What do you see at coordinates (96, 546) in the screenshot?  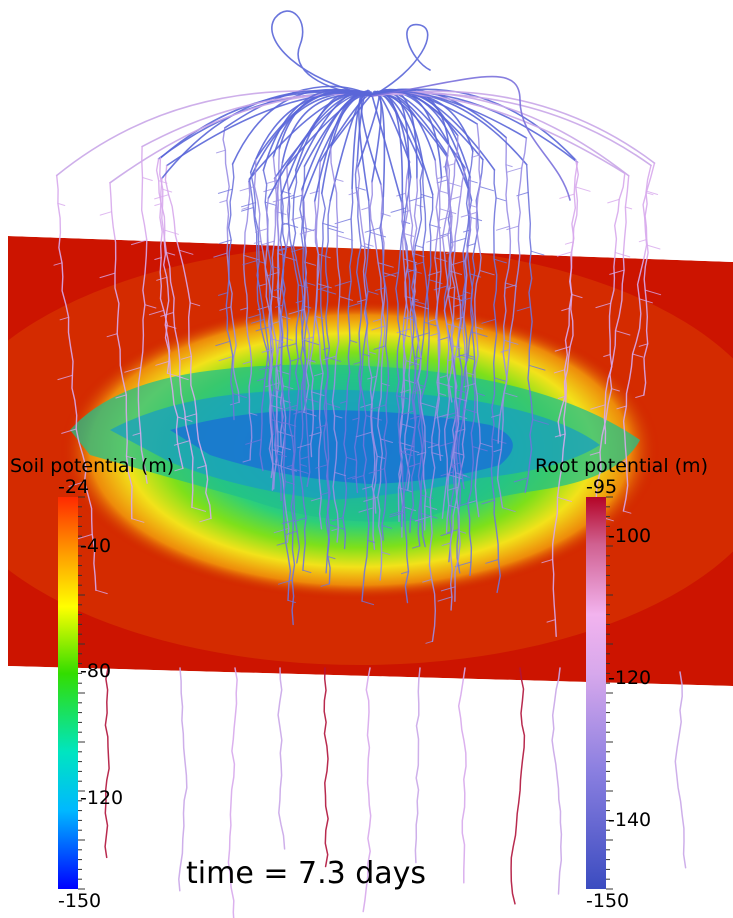 I see `soil-tick-label: -40` at bounding box center [96, 546].